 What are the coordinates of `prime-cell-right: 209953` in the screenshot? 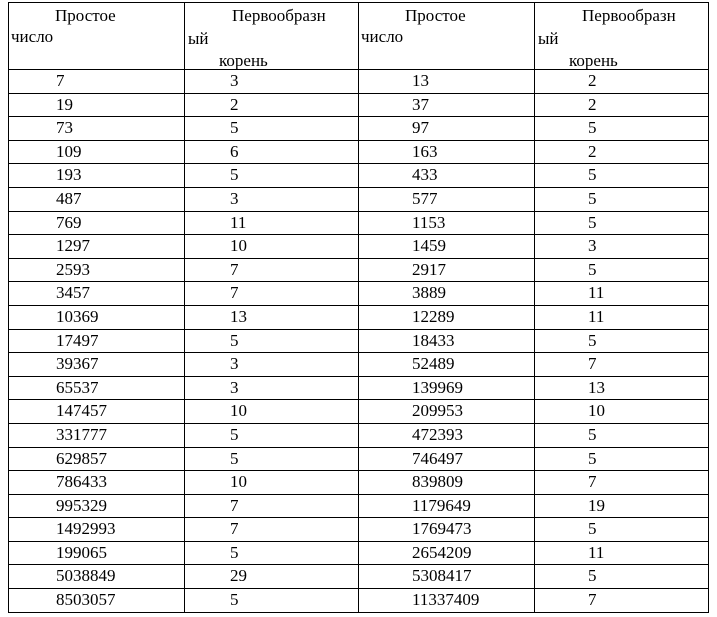 It's located at (446, 411).